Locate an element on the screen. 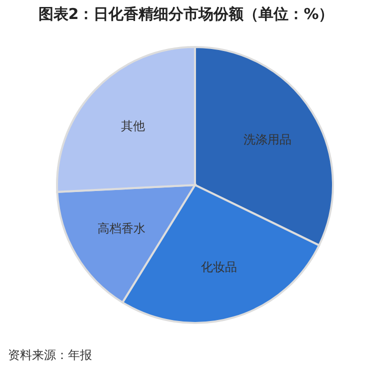  text: 资料来源：年报 is located at coordinates (50, 355).